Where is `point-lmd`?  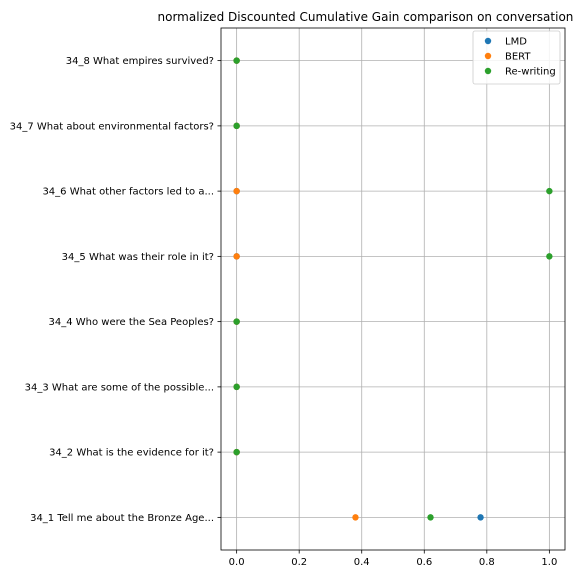 point-lmd is located at coordinates (480, 517).